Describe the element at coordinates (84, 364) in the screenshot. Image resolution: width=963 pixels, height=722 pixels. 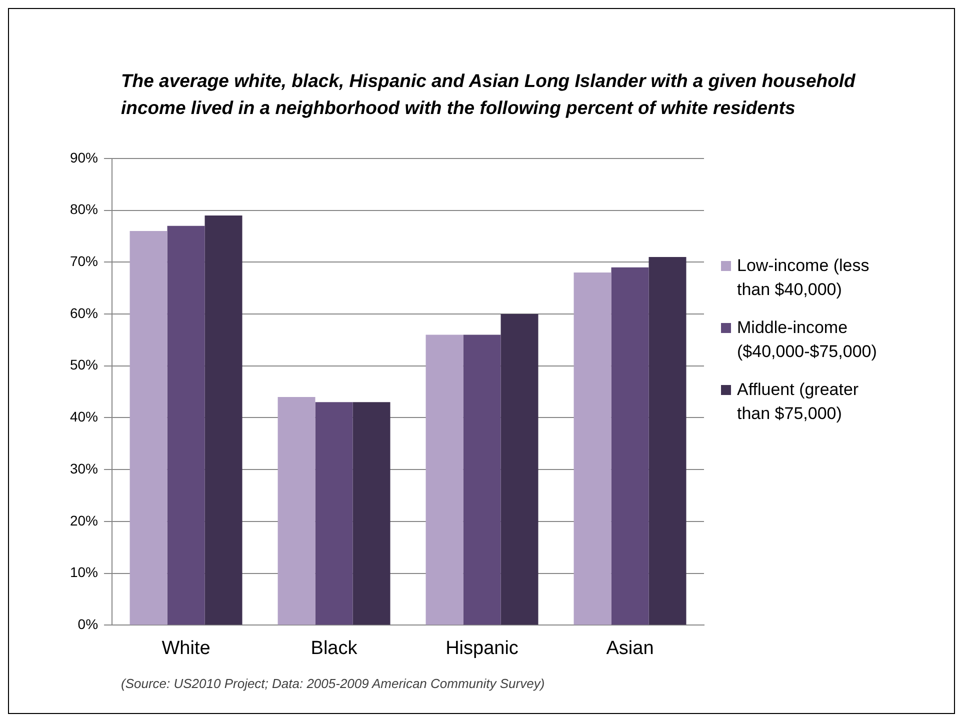
I see `y-tick-label: 50%` at that location.